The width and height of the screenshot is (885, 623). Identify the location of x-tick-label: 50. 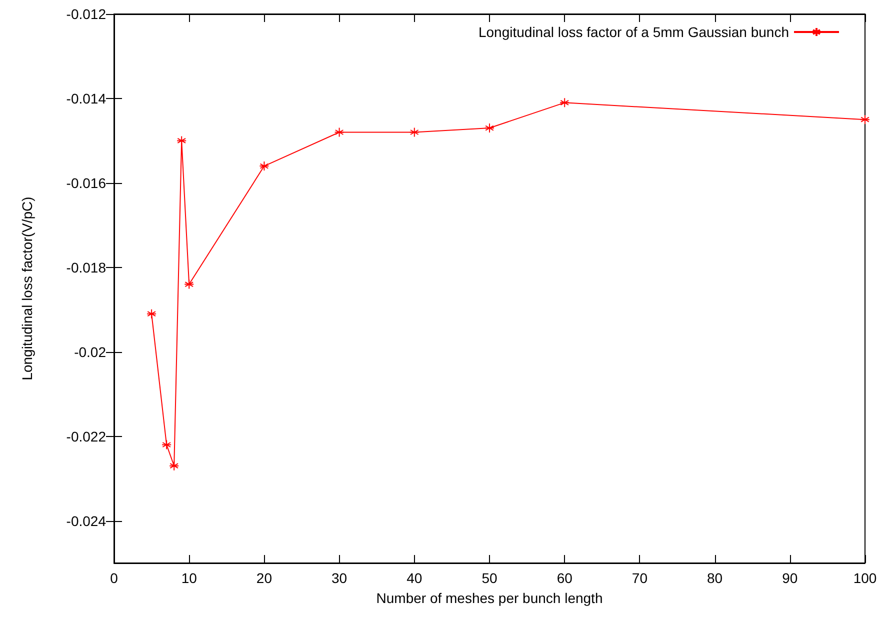
(490, 578).